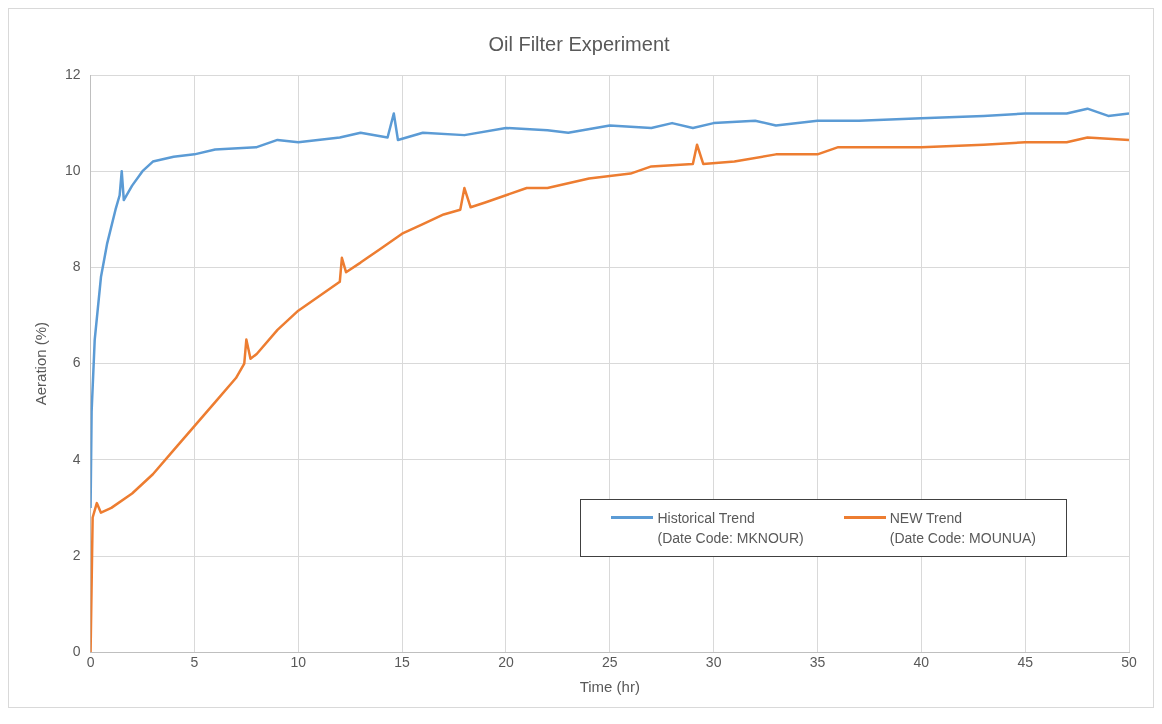 Image resolution: width=1162 pixels, height=724 pixels. Describe the element at coordinates (72, 170) in the screenshot. I see `y-tick-label: 10` at that location.